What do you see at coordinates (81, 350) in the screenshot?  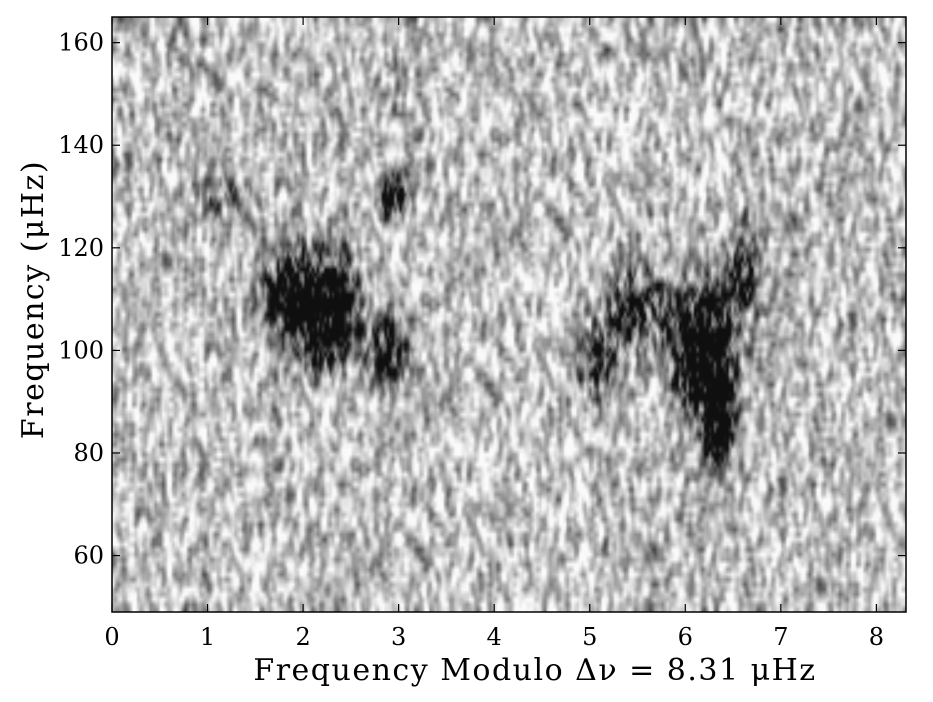 I see `y-tick-label: 100` at bounding box center [81, 350].